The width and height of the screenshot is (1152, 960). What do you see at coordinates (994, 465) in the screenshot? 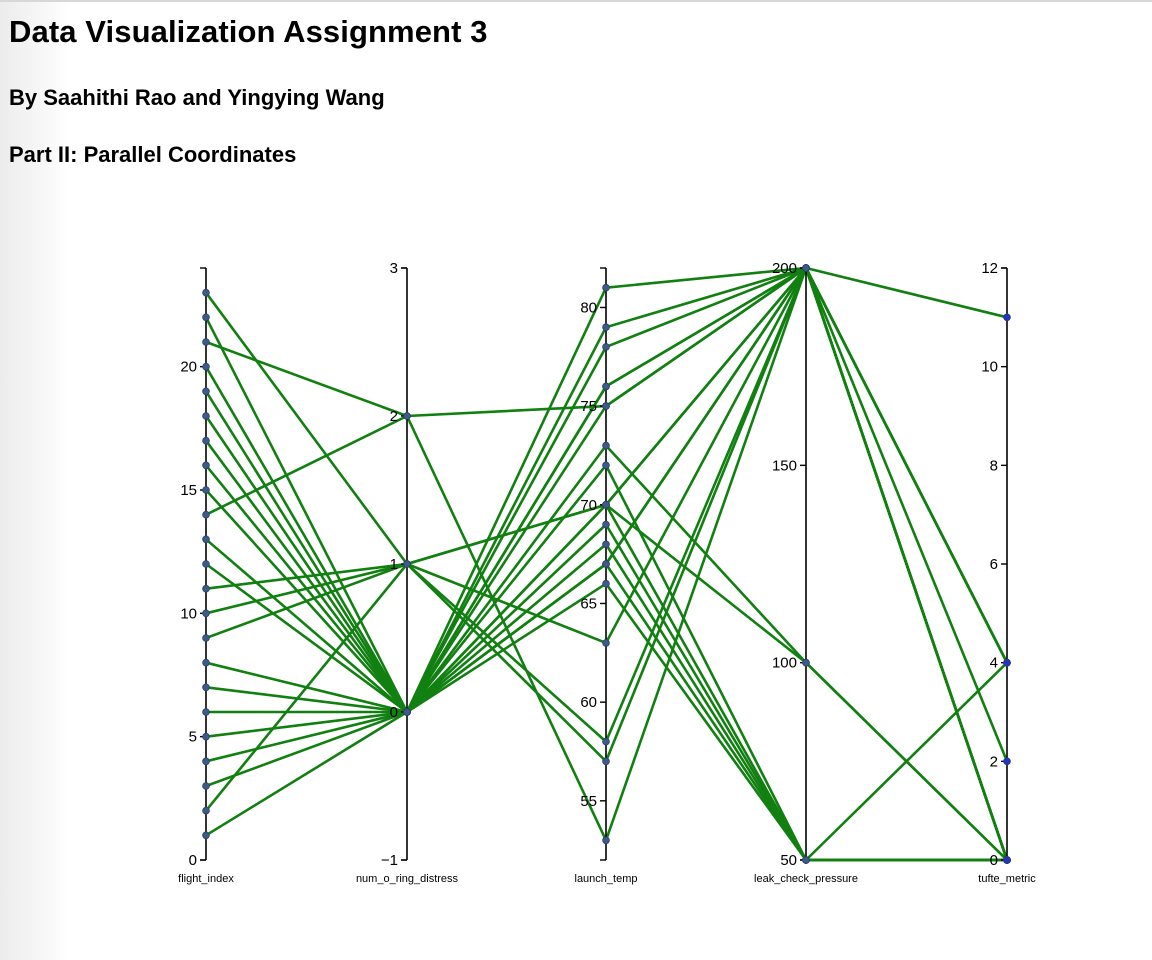
I see `tick-label: 8` at bounding box center [994, 465].